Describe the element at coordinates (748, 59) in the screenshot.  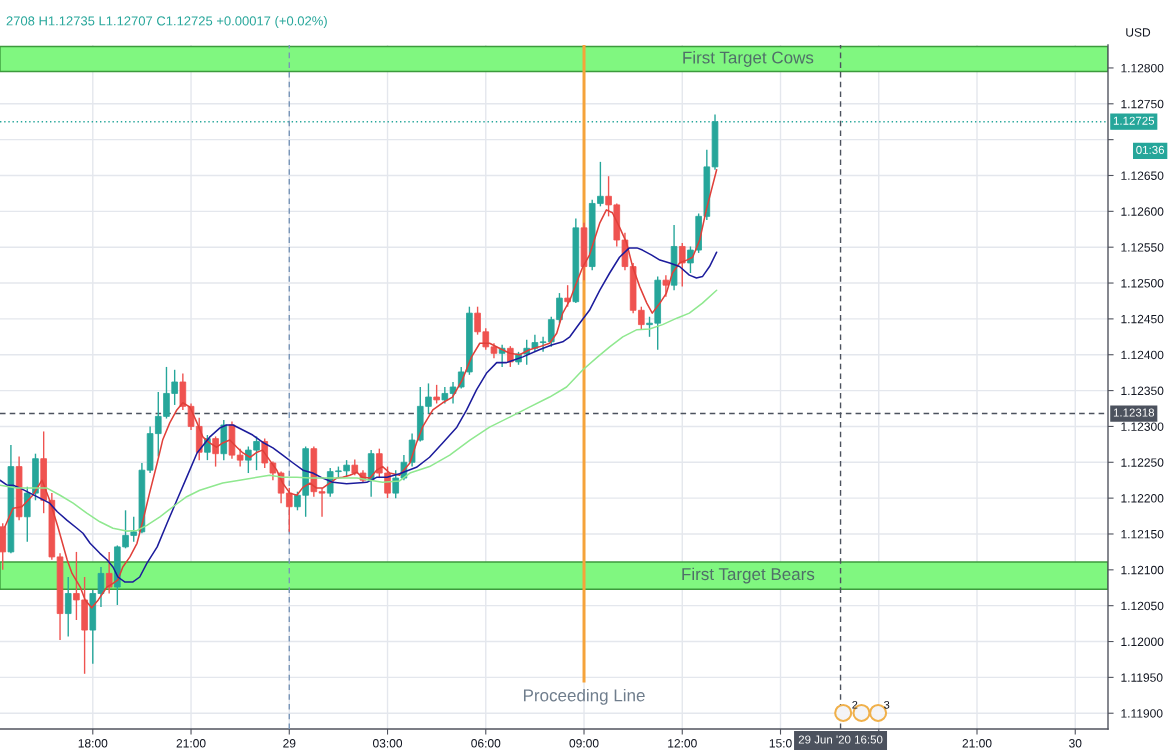
I see `band-label: First Target Cows` at that location.